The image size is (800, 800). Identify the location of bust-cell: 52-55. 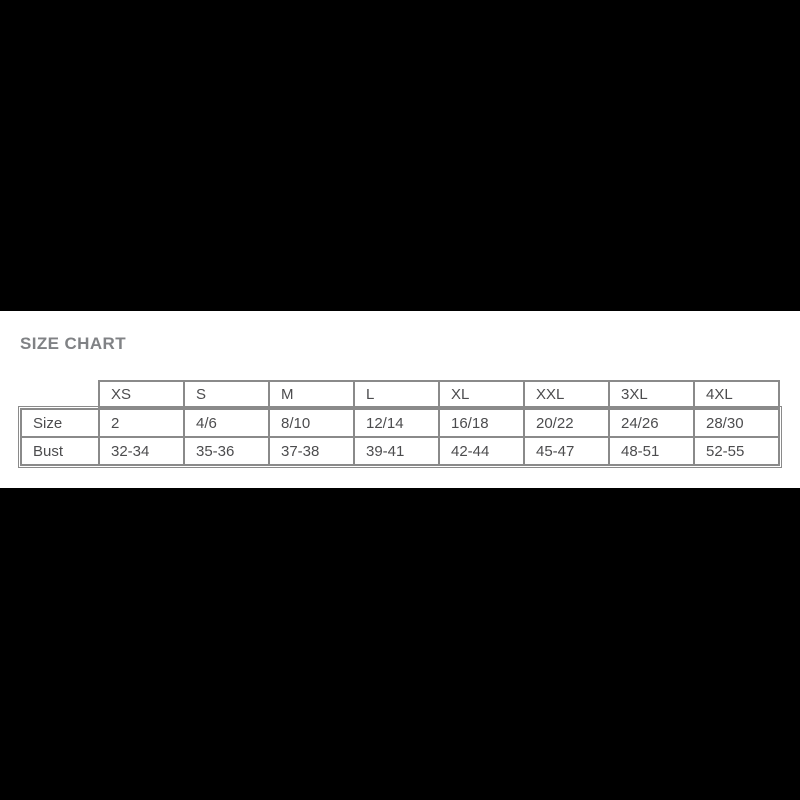
(736, 451).